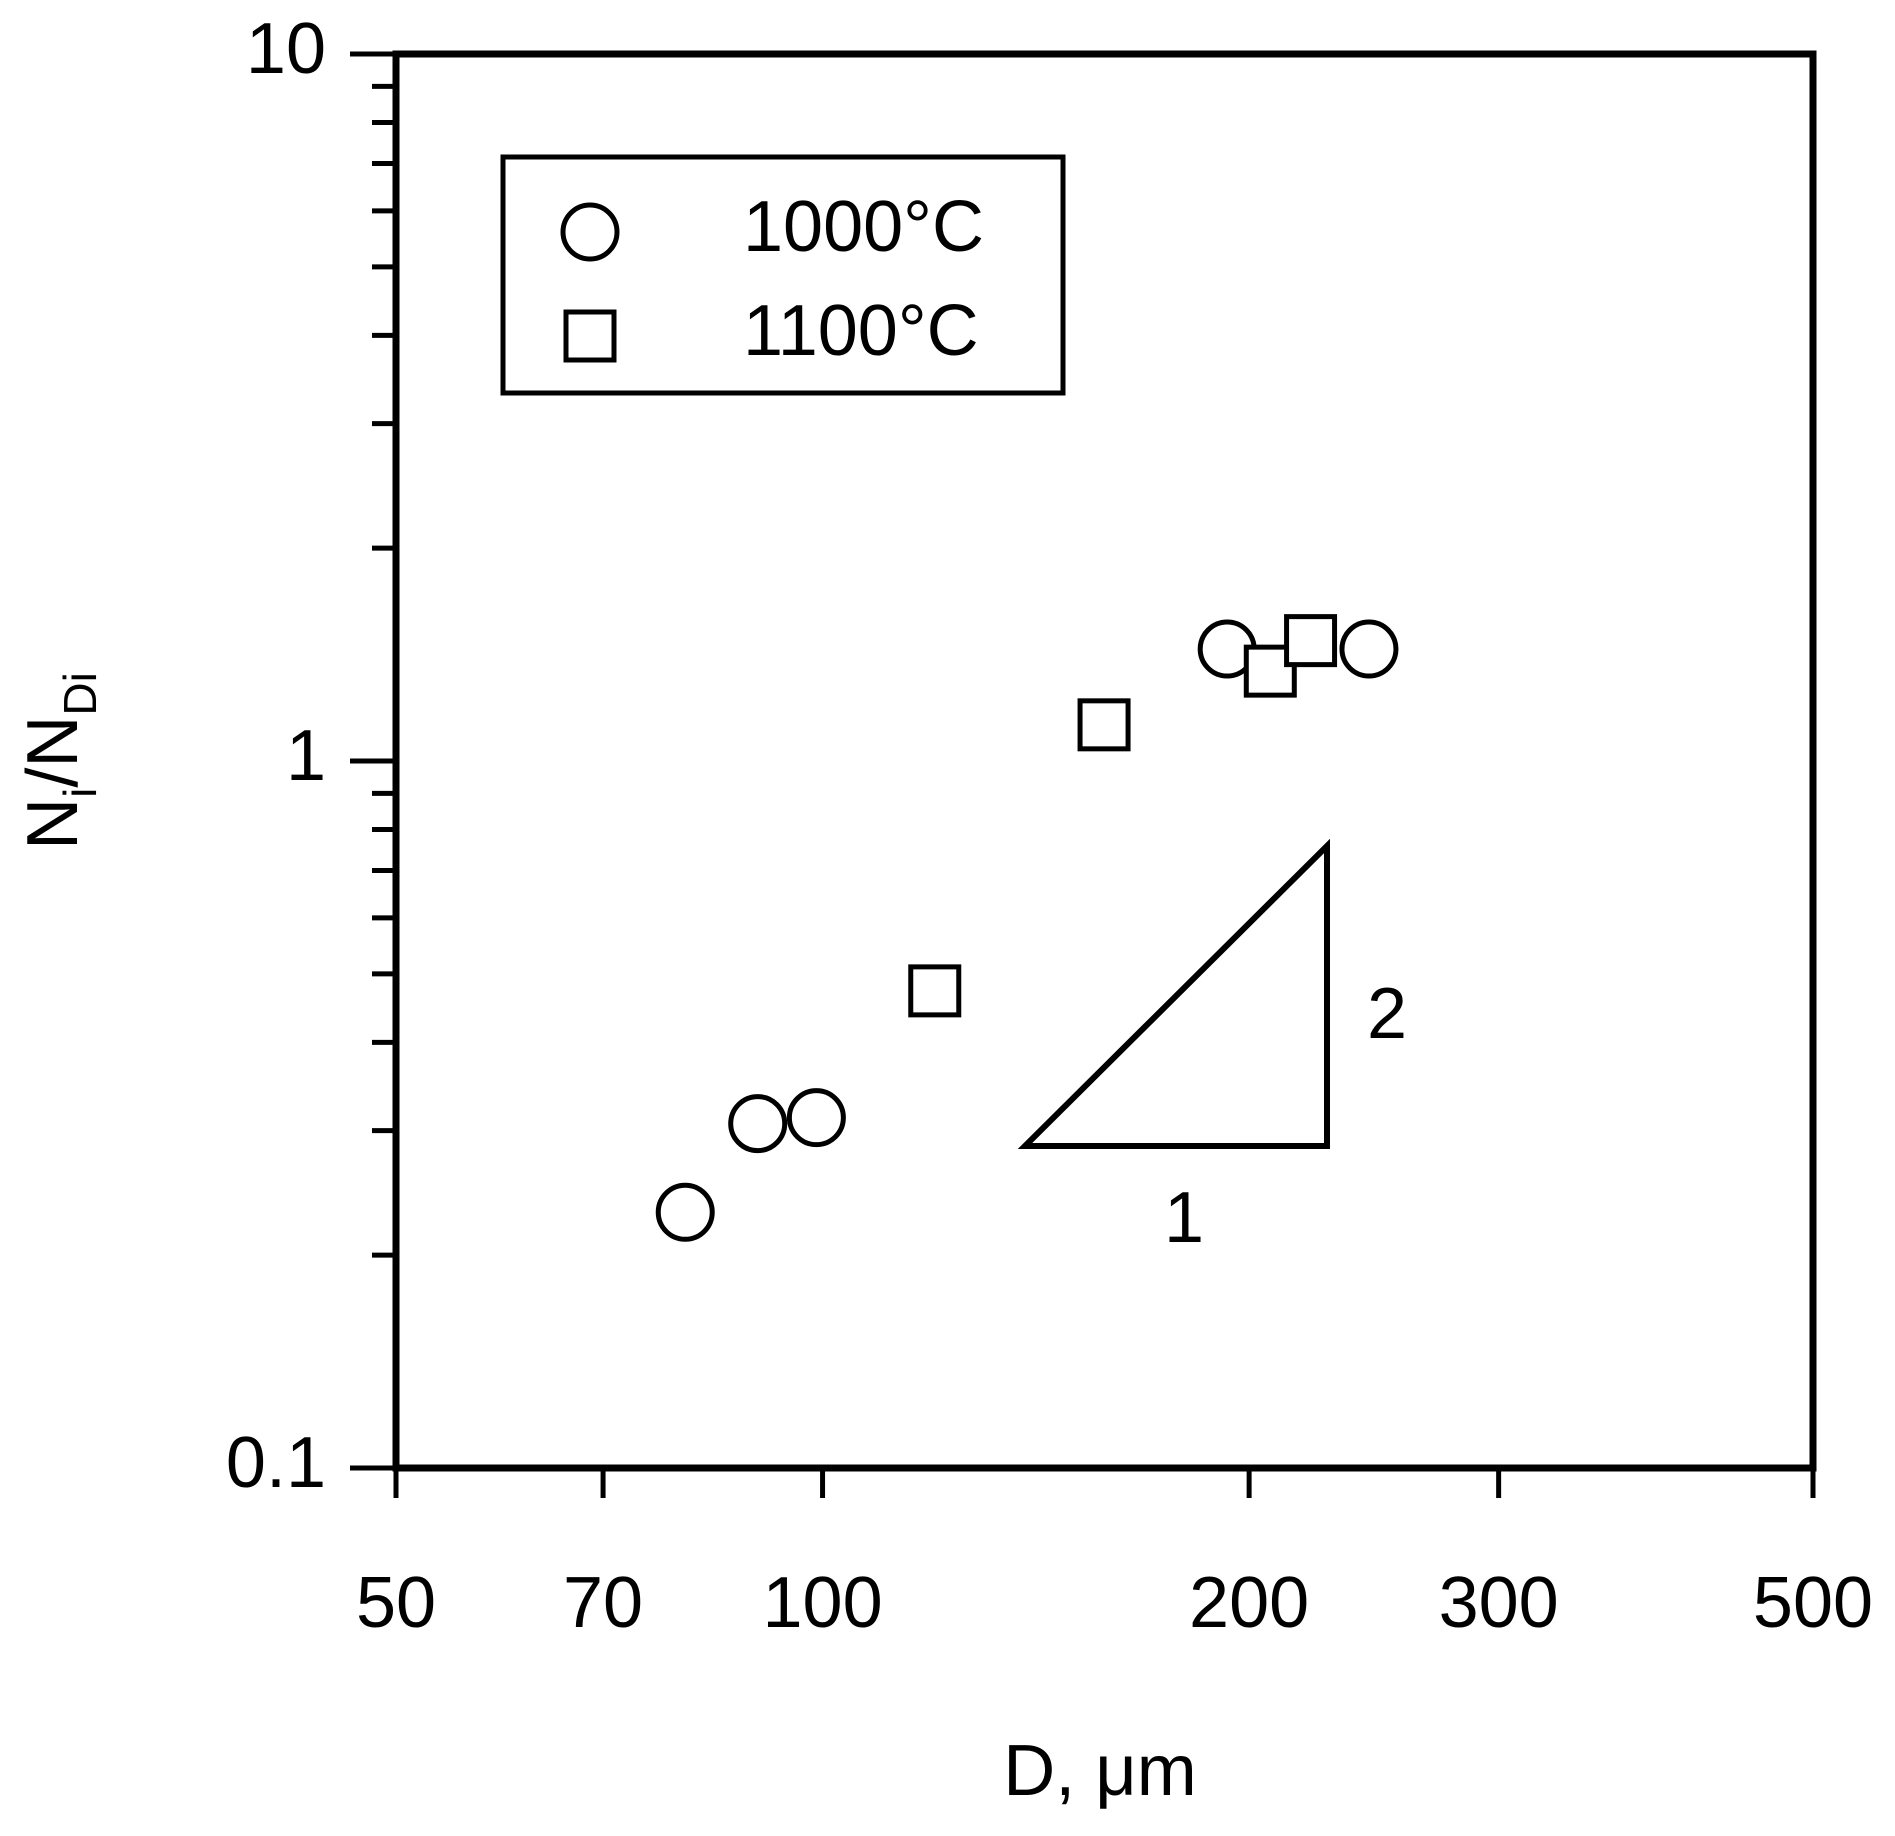 This screenshot has height=1836, width=1895. What do you see at coordinates (1184, 1218) in the screenshot?
I see `annotation: 1` at bounding box center [1184, 1218].